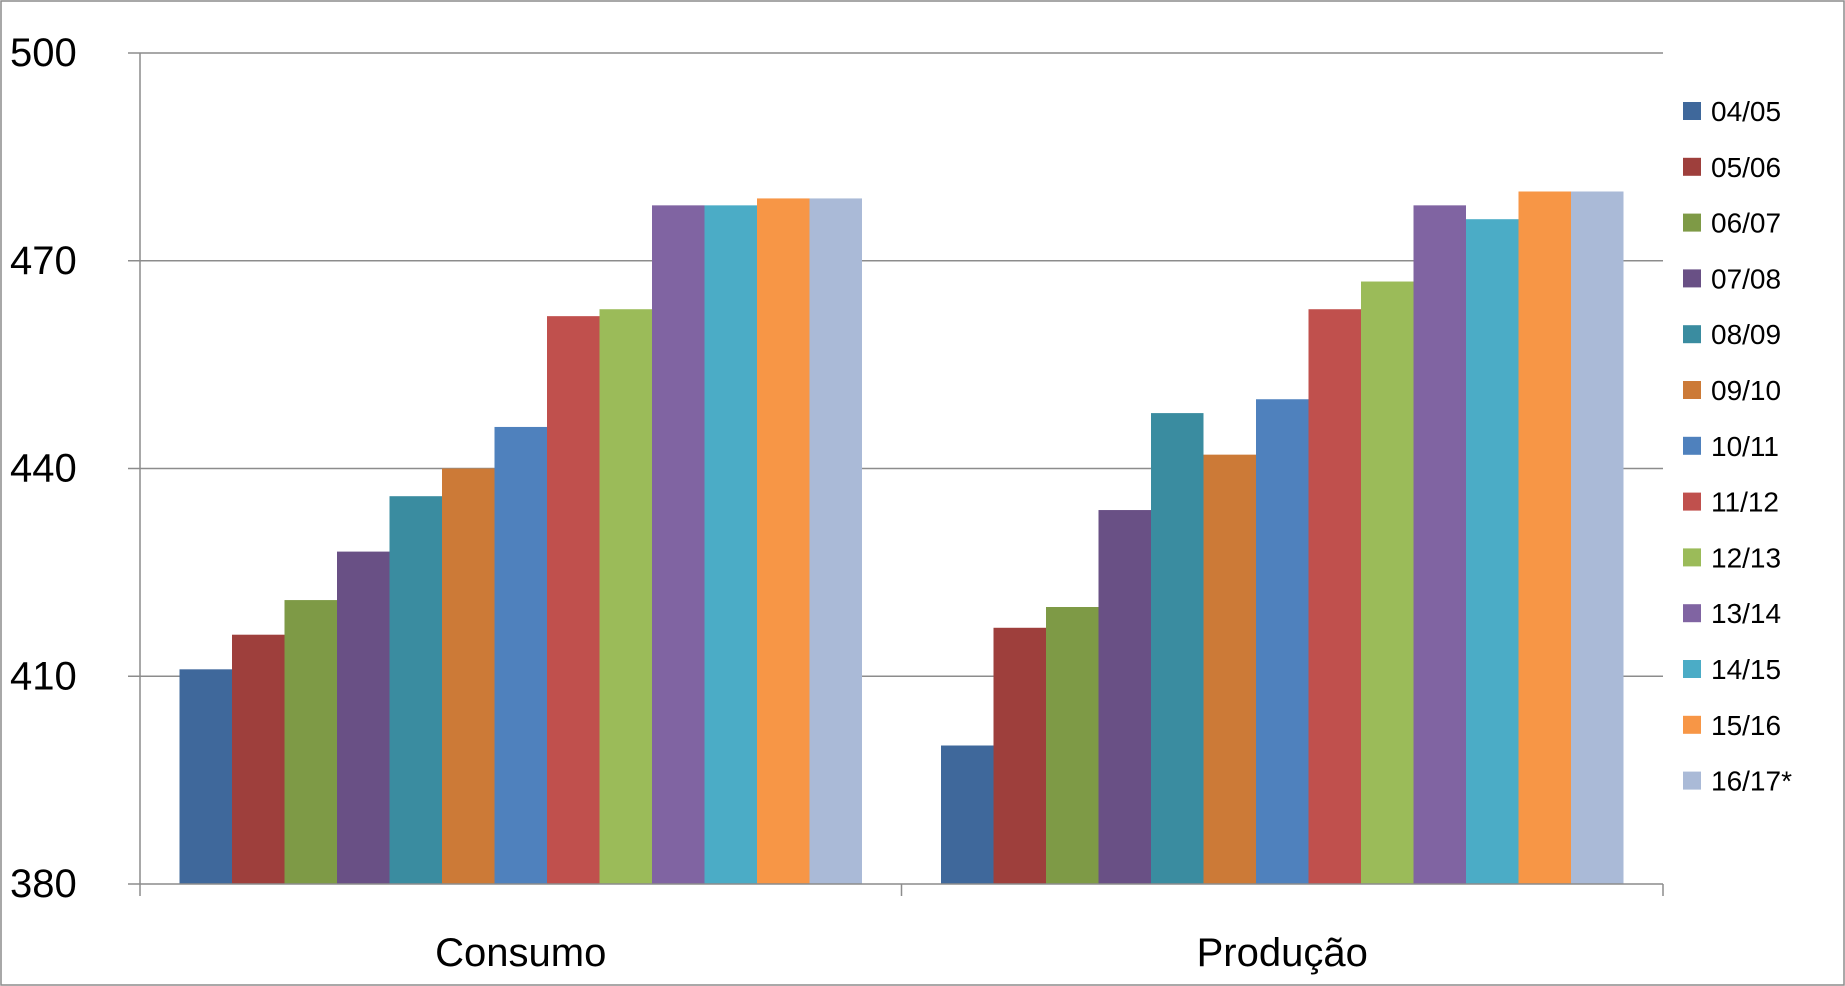 The width and height of the screenshot is (1845, 986). I want to click on y-tick-label: 470, so click(43, 261).